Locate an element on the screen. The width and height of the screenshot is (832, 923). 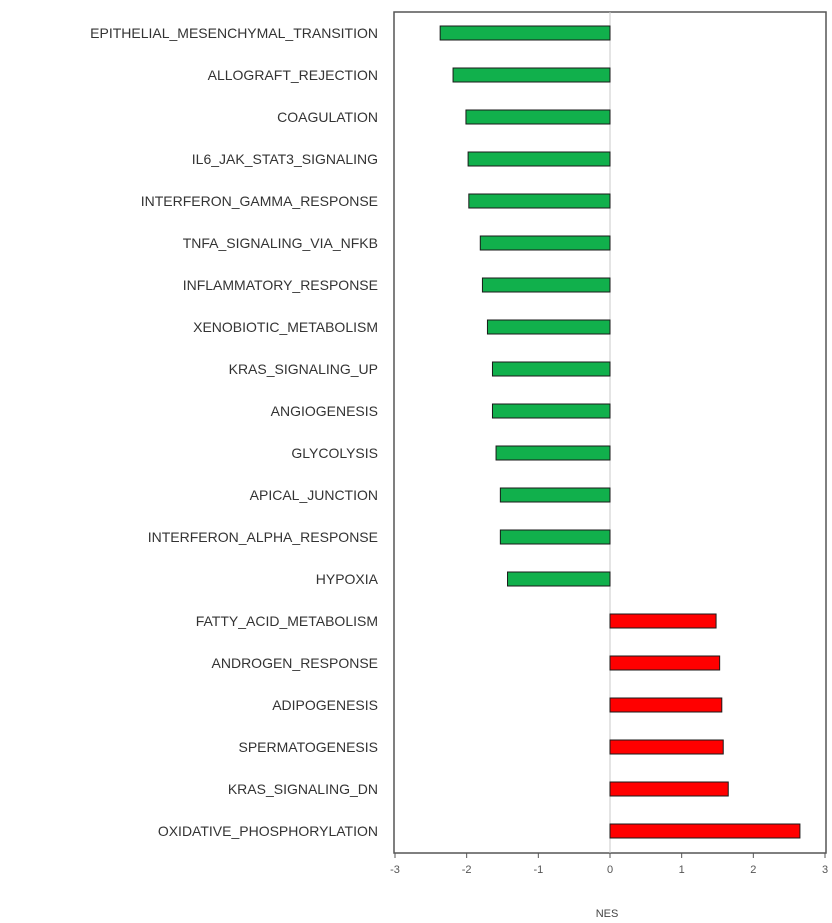
bar-coagulation is located at coordinates (538, 117).